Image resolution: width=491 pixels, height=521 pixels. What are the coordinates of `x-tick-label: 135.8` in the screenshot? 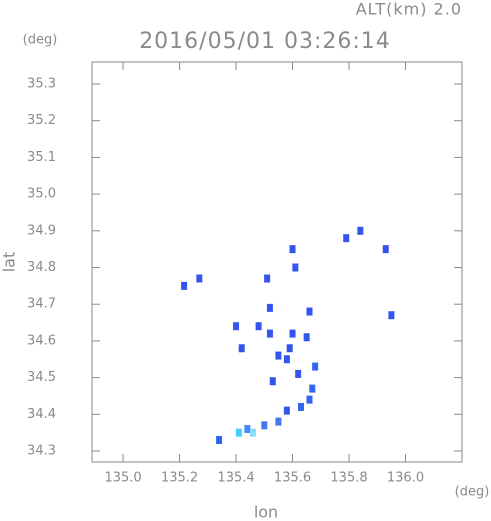 It's located at (348, 478).